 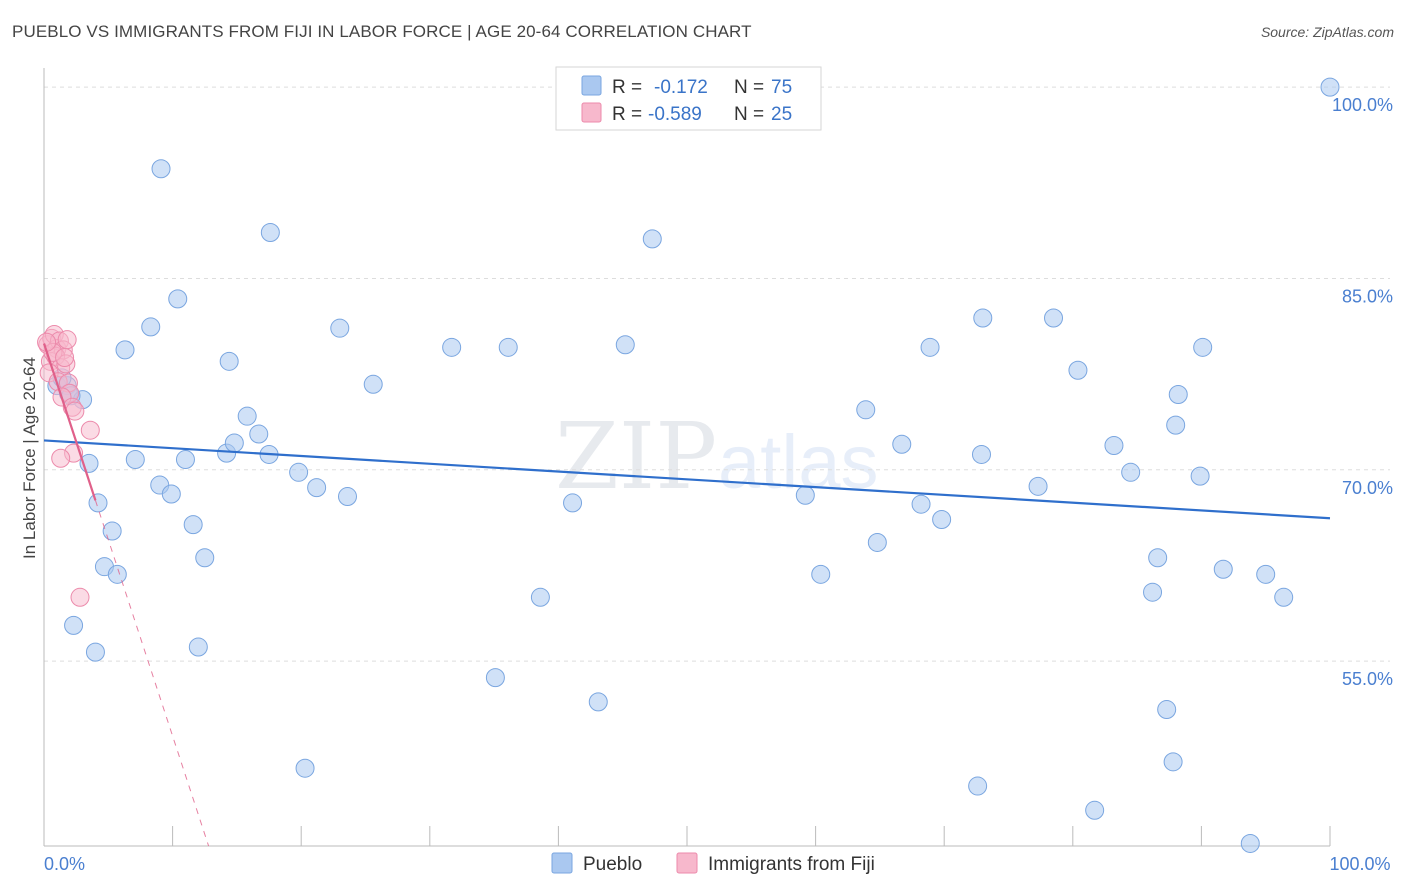 What do you see at coordinates (749, 114) in the screenshot?
I see `legend-n-label-fiji: N =` at bounding box center [749, 114].